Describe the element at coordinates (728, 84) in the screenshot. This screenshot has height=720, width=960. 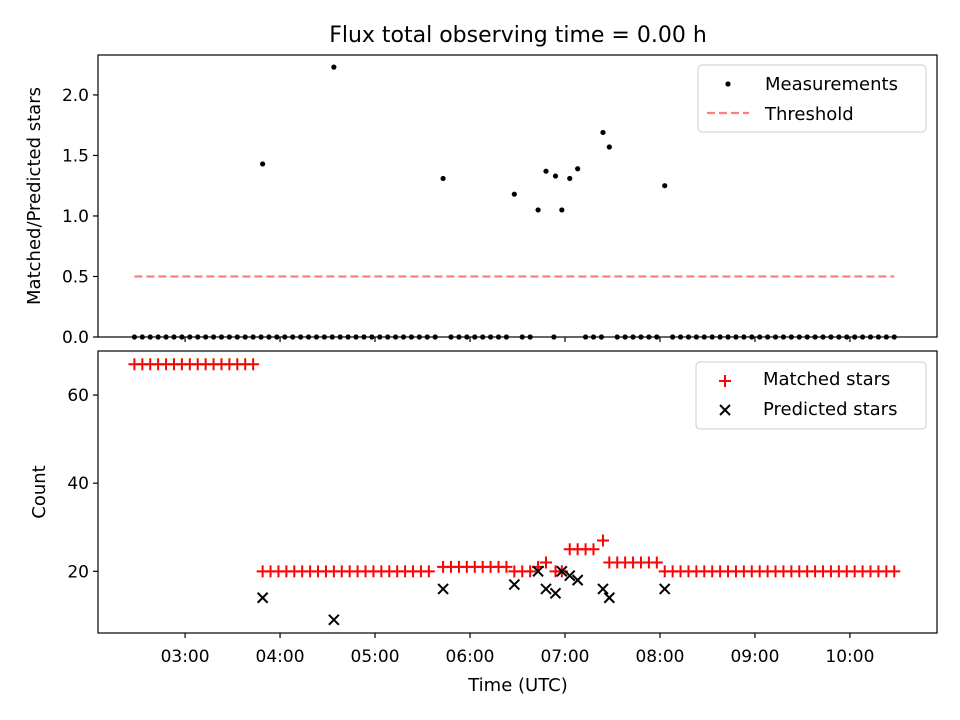
I see `legend-dot-icon` at that location.